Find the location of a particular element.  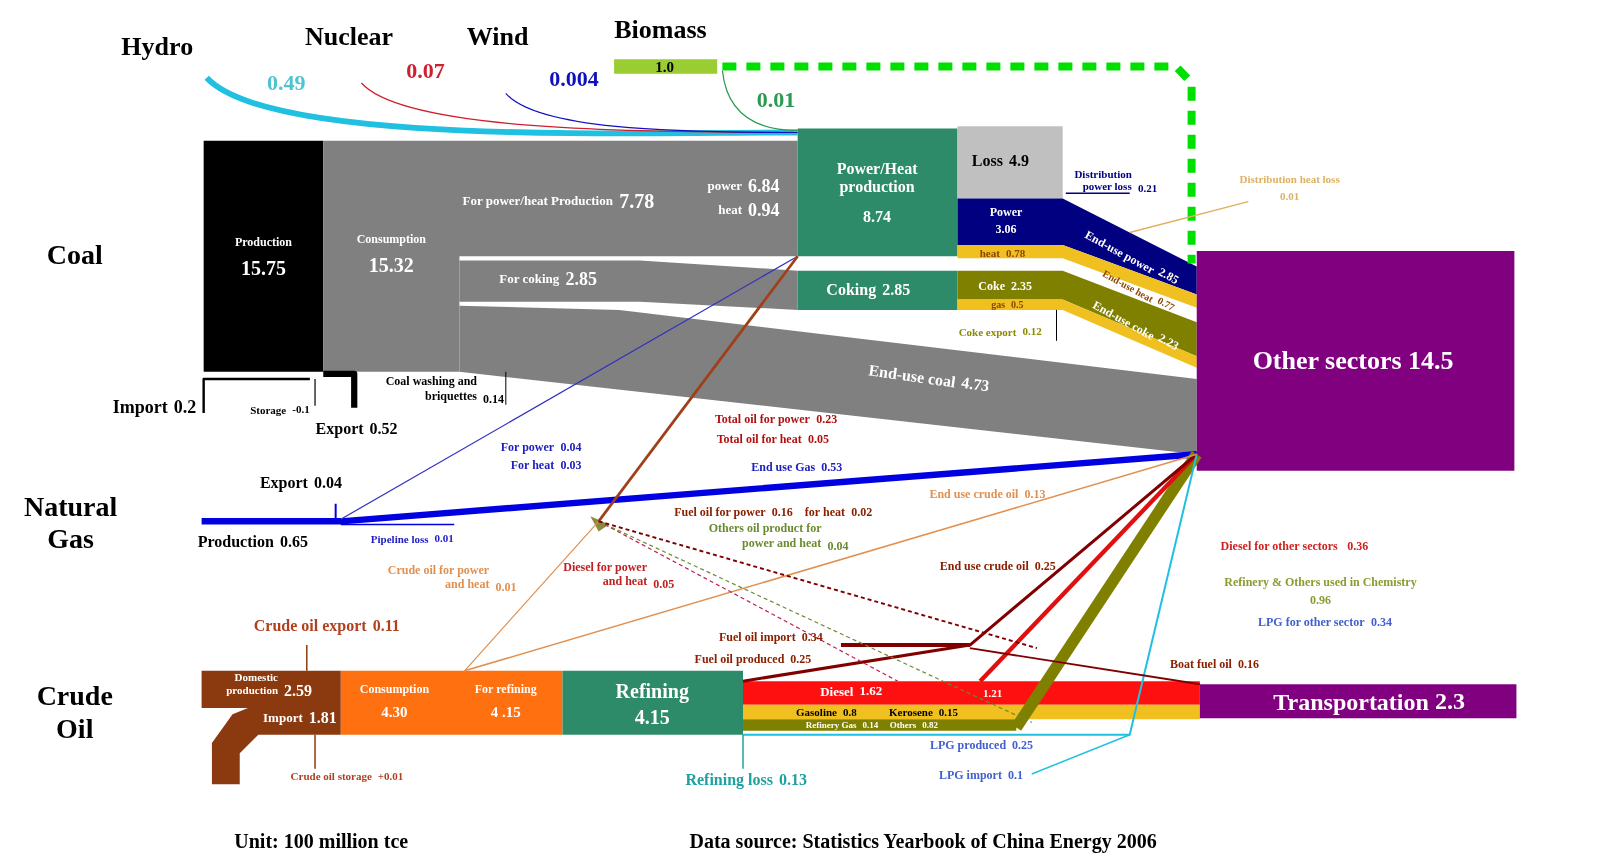

data-label: 4.9 is located at coordinates (1018, 160).